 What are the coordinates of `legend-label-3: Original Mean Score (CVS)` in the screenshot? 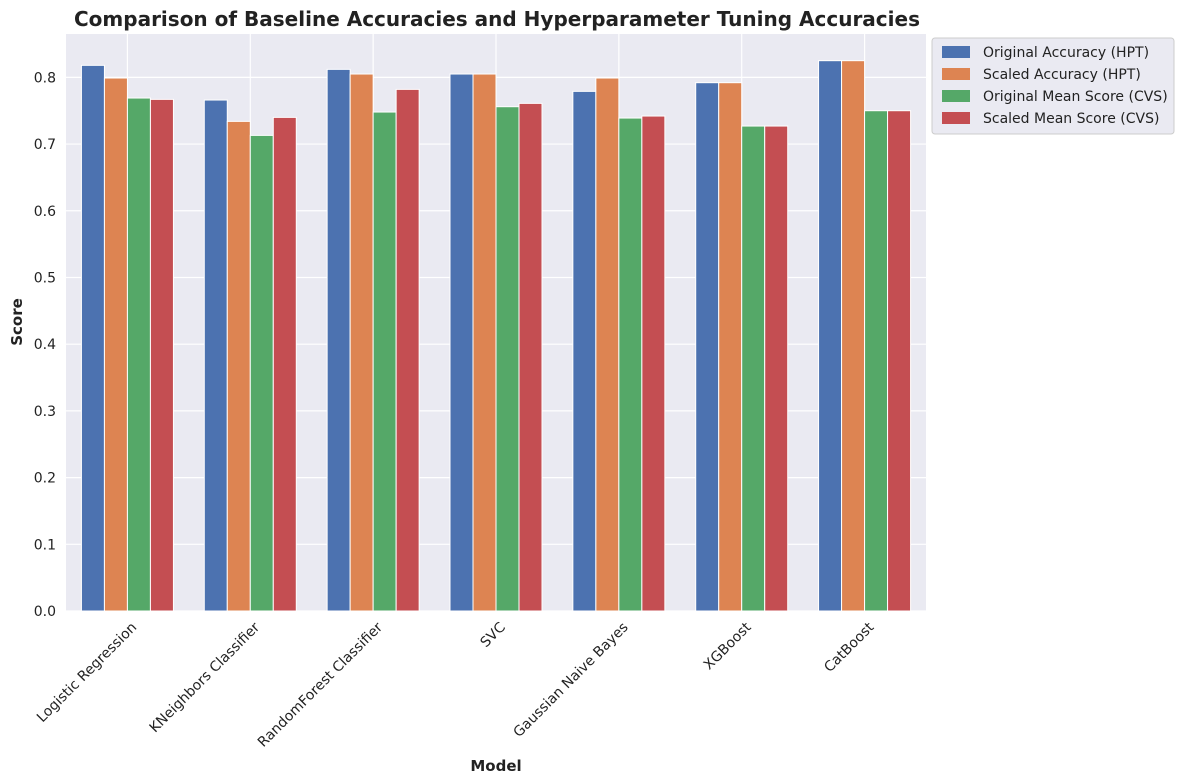 It's located at (1075, 97).